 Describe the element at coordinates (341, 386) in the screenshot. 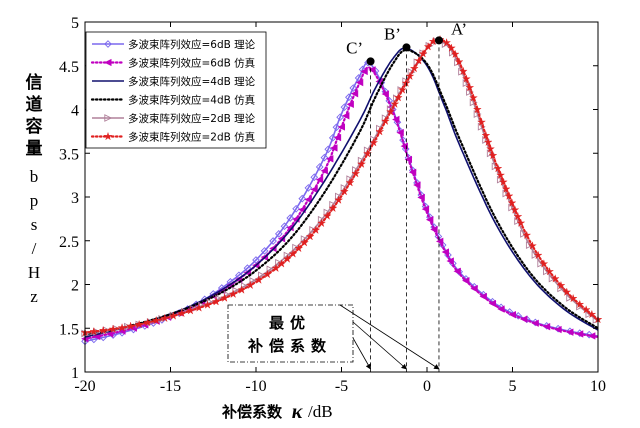

I see `x-tick-label: -5` at that location.